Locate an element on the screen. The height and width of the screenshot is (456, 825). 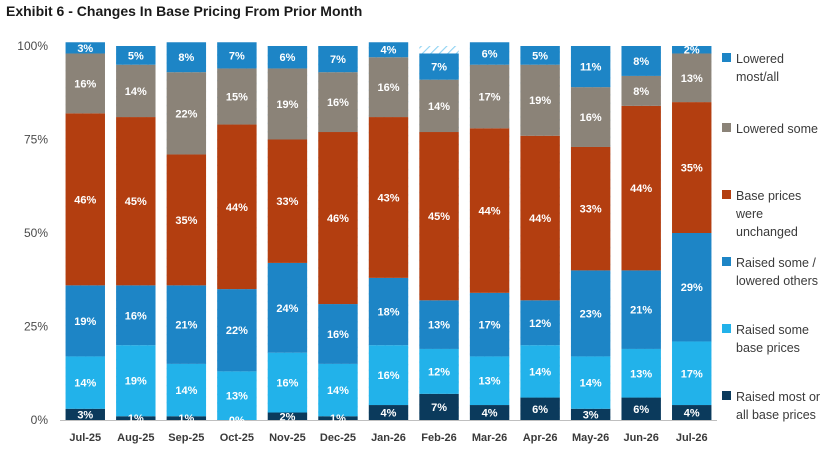
legend-label-raised-some: Raised some base prices is located at coordinates (772, 339).